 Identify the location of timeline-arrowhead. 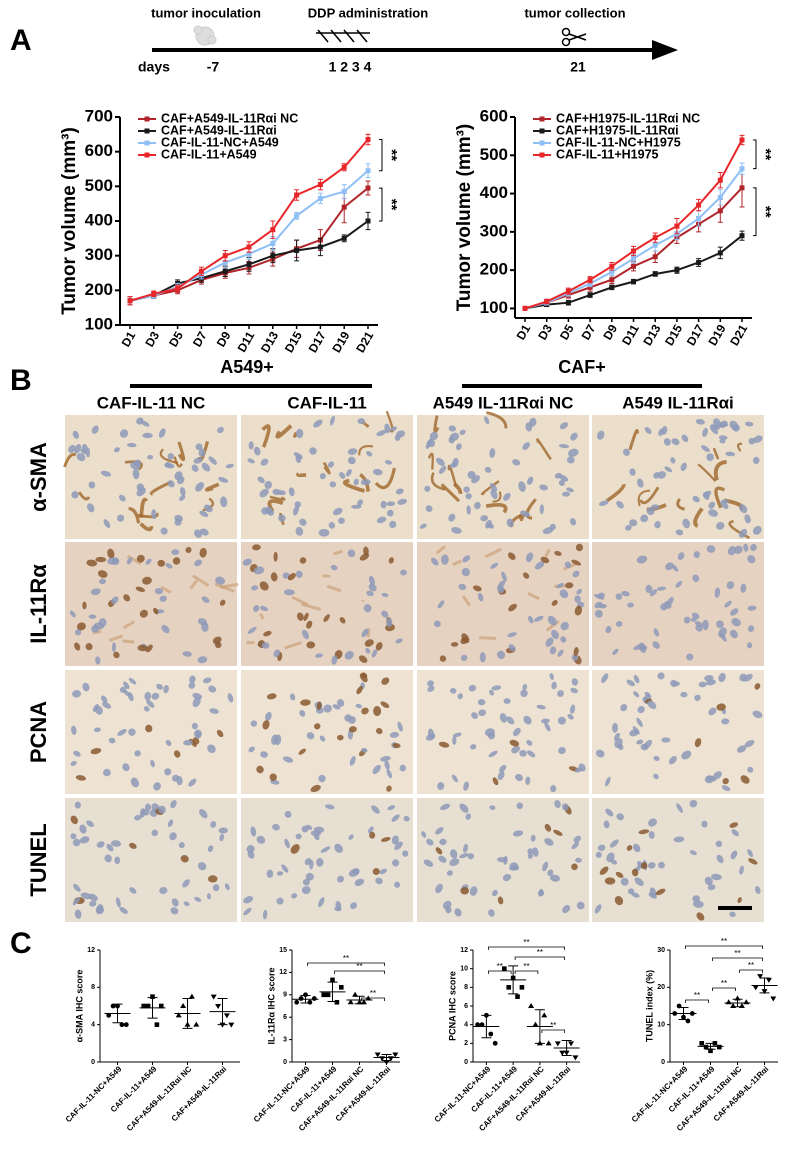
(665, 50).